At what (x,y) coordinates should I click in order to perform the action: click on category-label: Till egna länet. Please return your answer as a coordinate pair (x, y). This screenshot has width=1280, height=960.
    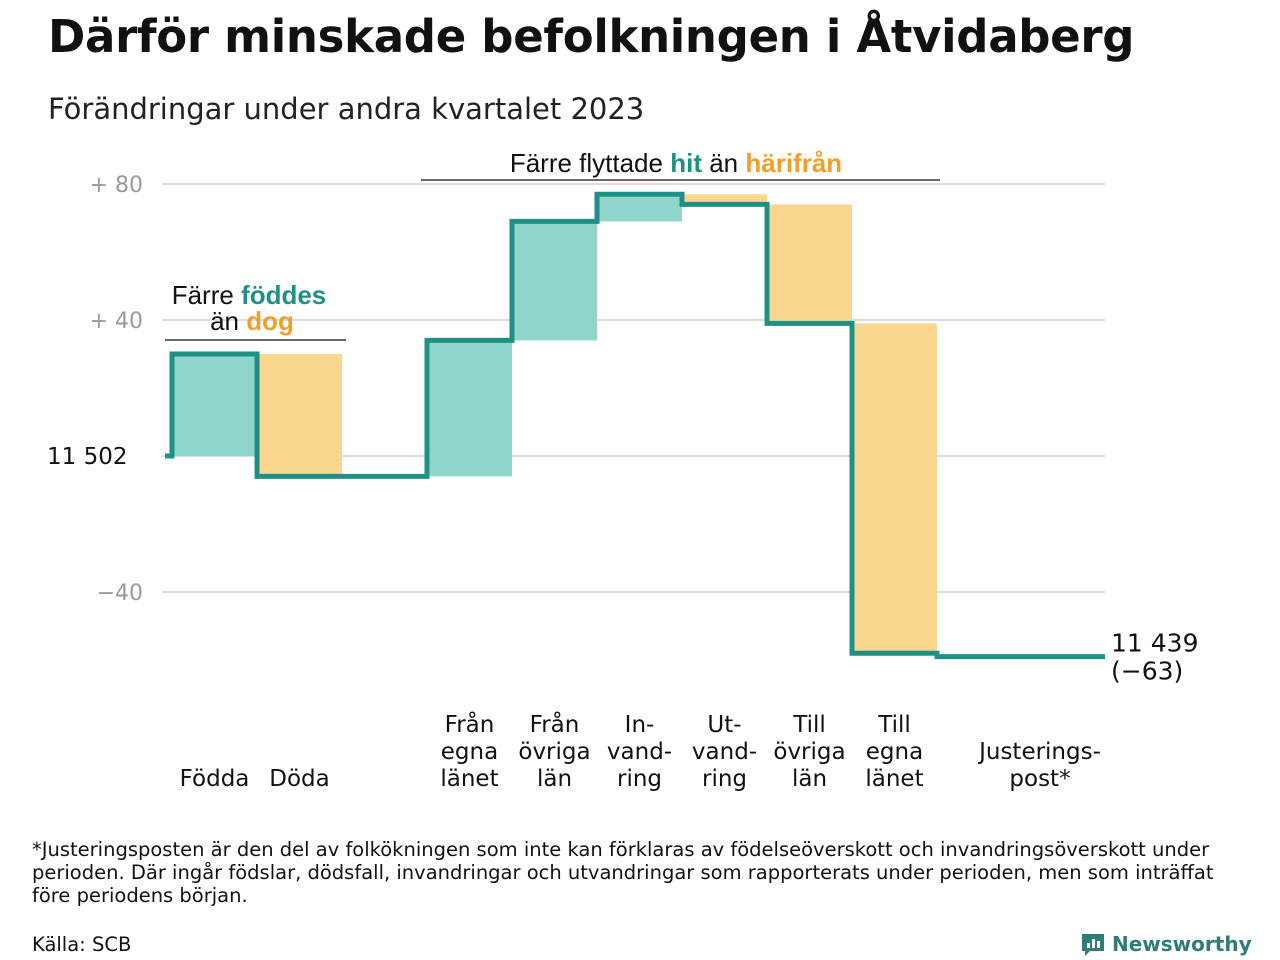
    Looking at the image, I should click on (894, 752).